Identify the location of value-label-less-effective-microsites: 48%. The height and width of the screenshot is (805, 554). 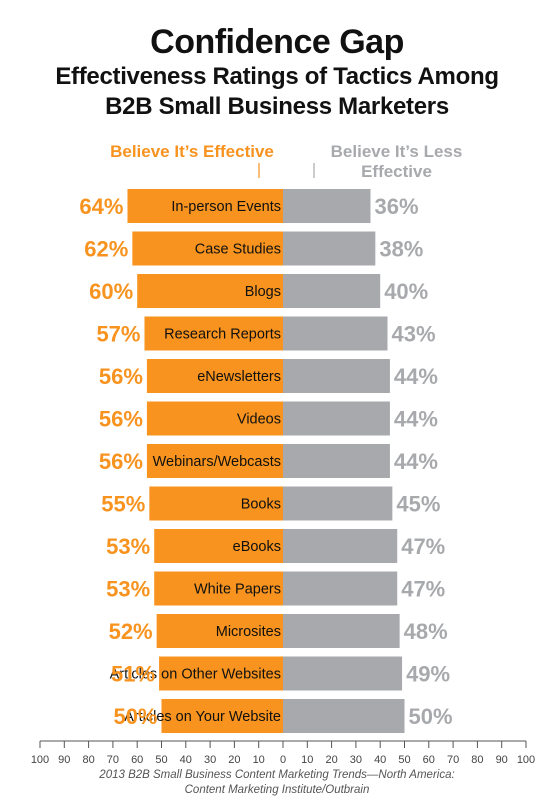
(426, 631).